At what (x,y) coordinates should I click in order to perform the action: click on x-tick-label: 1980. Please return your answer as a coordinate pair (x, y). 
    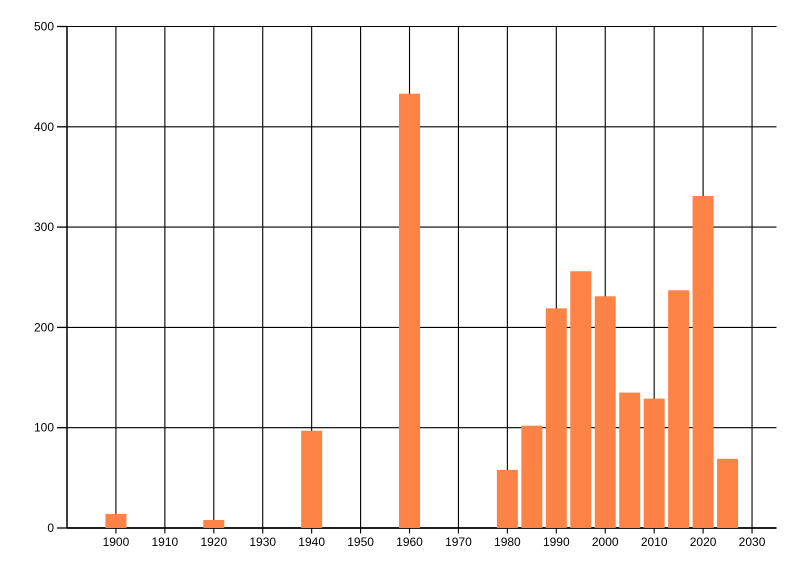
    Looking at the image, I should click on (507, 542).